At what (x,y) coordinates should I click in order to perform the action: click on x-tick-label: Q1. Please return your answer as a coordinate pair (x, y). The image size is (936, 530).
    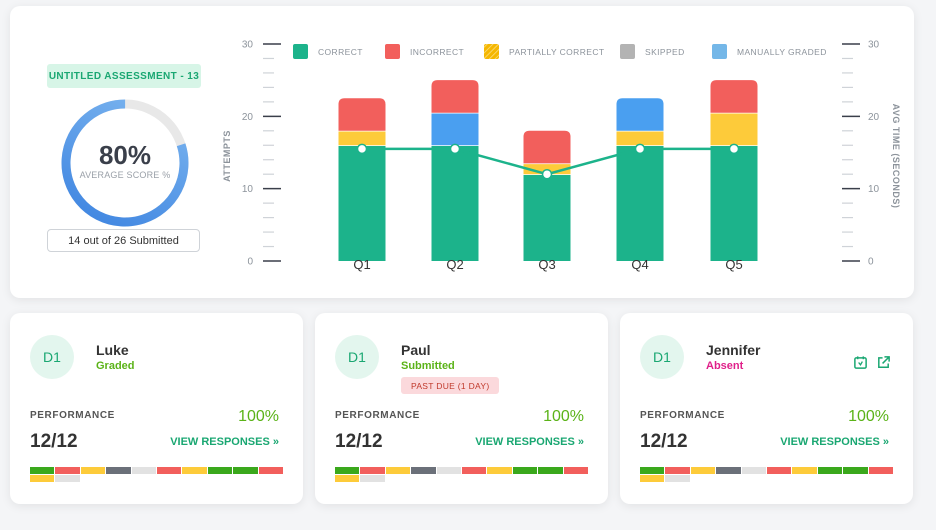
    Looking at the image, I should click on (361, 264).